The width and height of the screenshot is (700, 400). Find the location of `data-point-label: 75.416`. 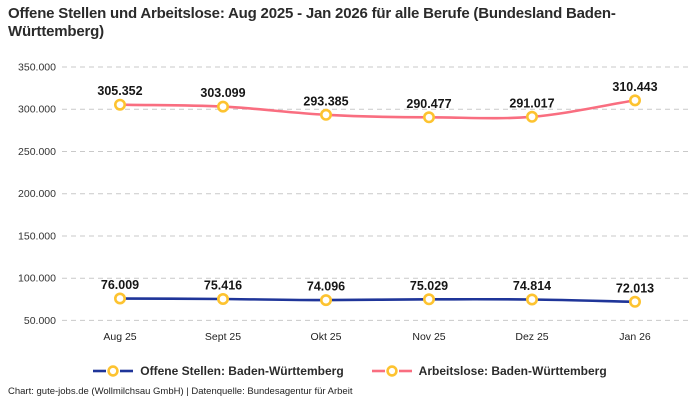

data-point-label: 75.416 is located at coordinates (223, 286).